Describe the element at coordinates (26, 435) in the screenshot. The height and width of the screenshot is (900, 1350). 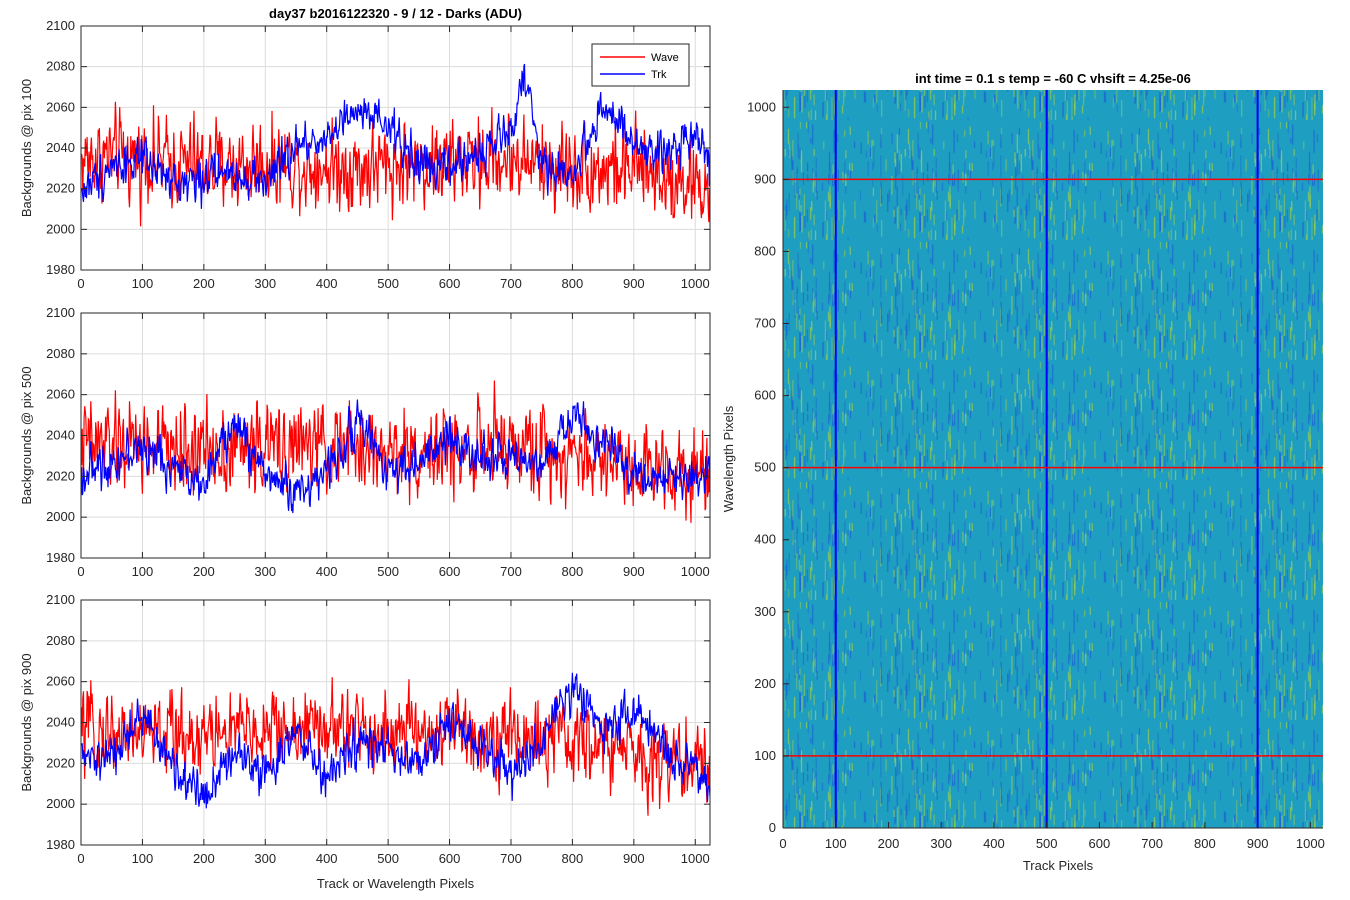
I see `y-axis-label: Backgrounds @ pix 500` at that location.